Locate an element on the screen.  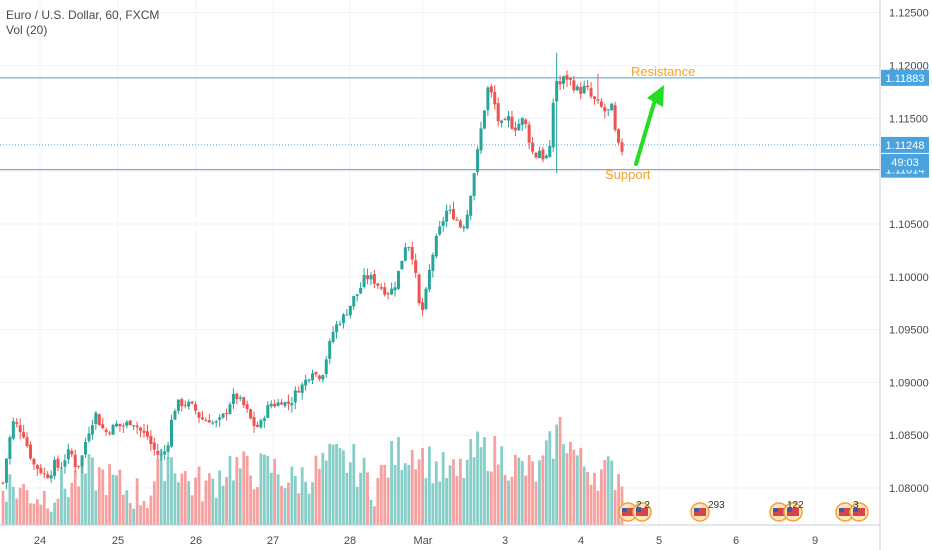
arrow-head is located at coordinates (655, 96).